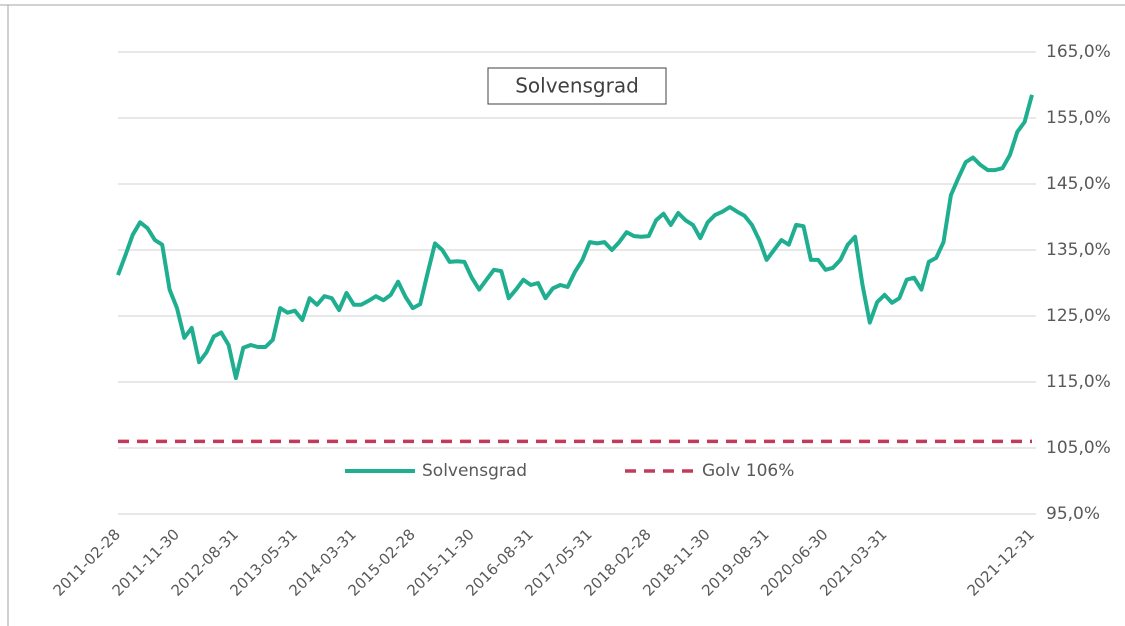 The height and width of the screenshot is (626, 1125). I want to click on title-box, so click(577, 86).